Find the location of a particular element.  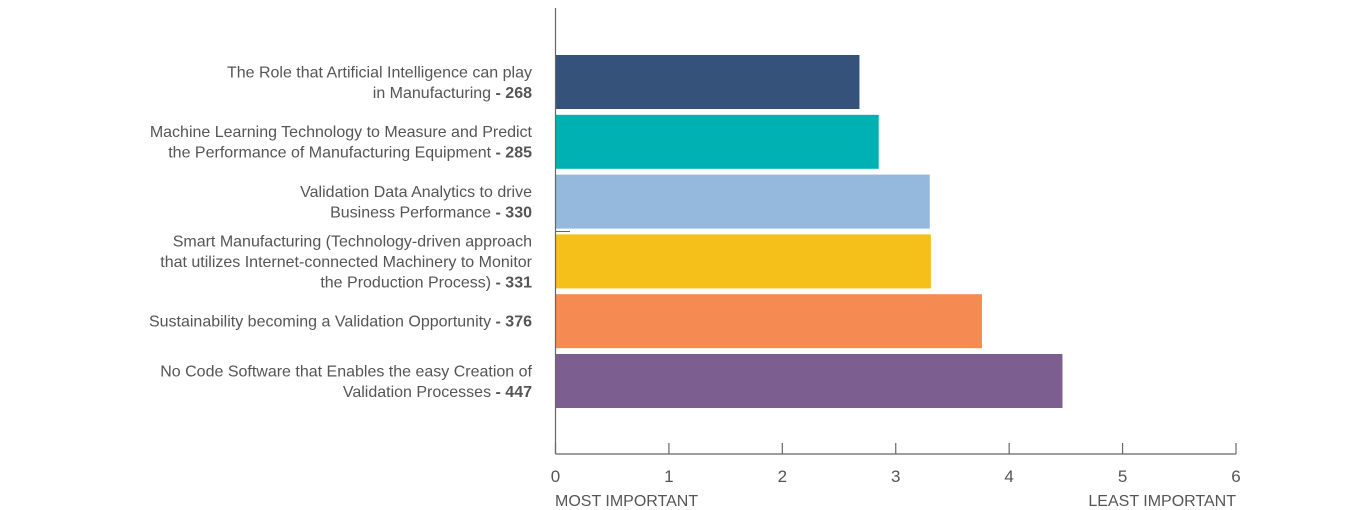

category-value-label: - 331 is located at coordinates (511, 282).